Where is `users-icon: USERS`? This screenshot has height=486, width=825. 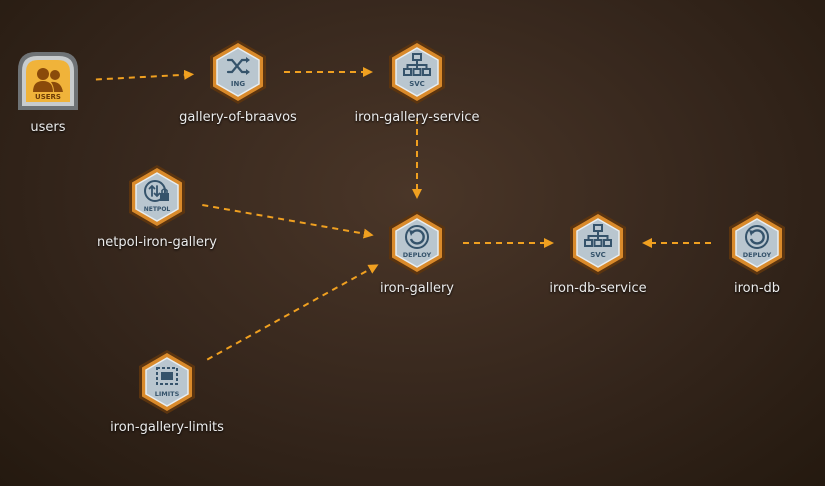 users-icon: USERS is located at coordinates (48, 81).